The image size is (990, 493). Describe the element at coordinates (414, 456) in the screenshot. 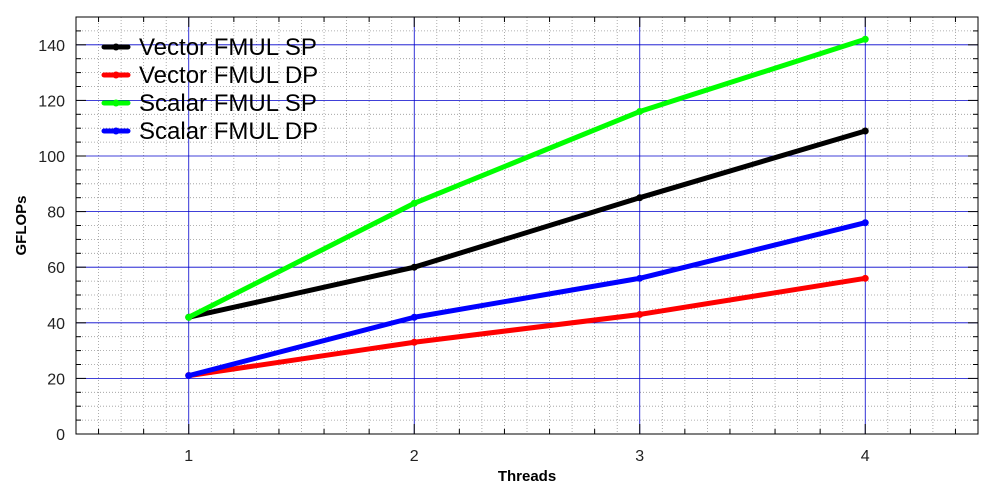

I see `x-tick-label: 2` at that location.